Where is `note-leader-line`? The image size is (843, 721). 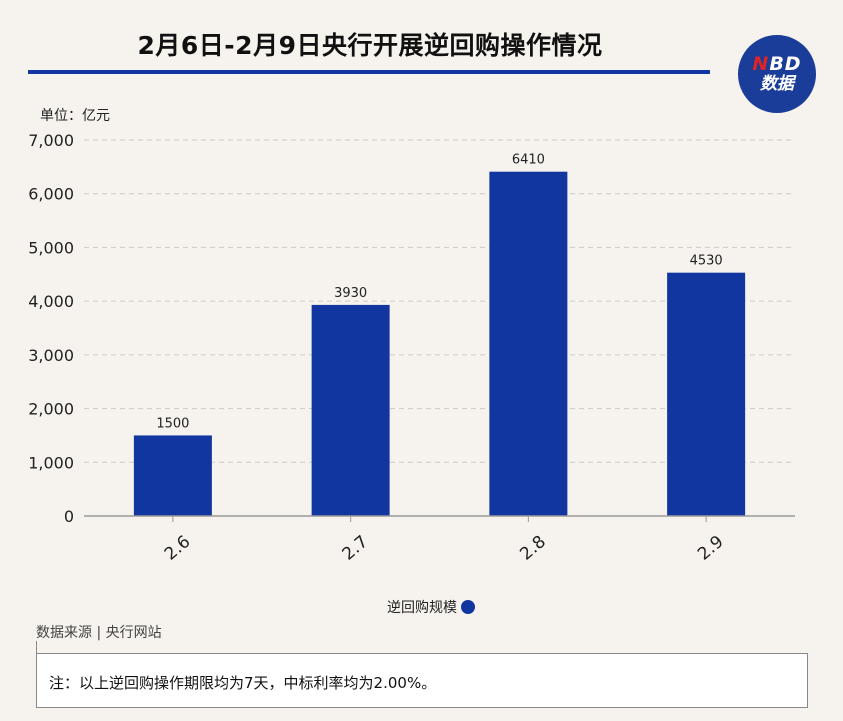
note-leader-line is located at coordinates (36, 647).